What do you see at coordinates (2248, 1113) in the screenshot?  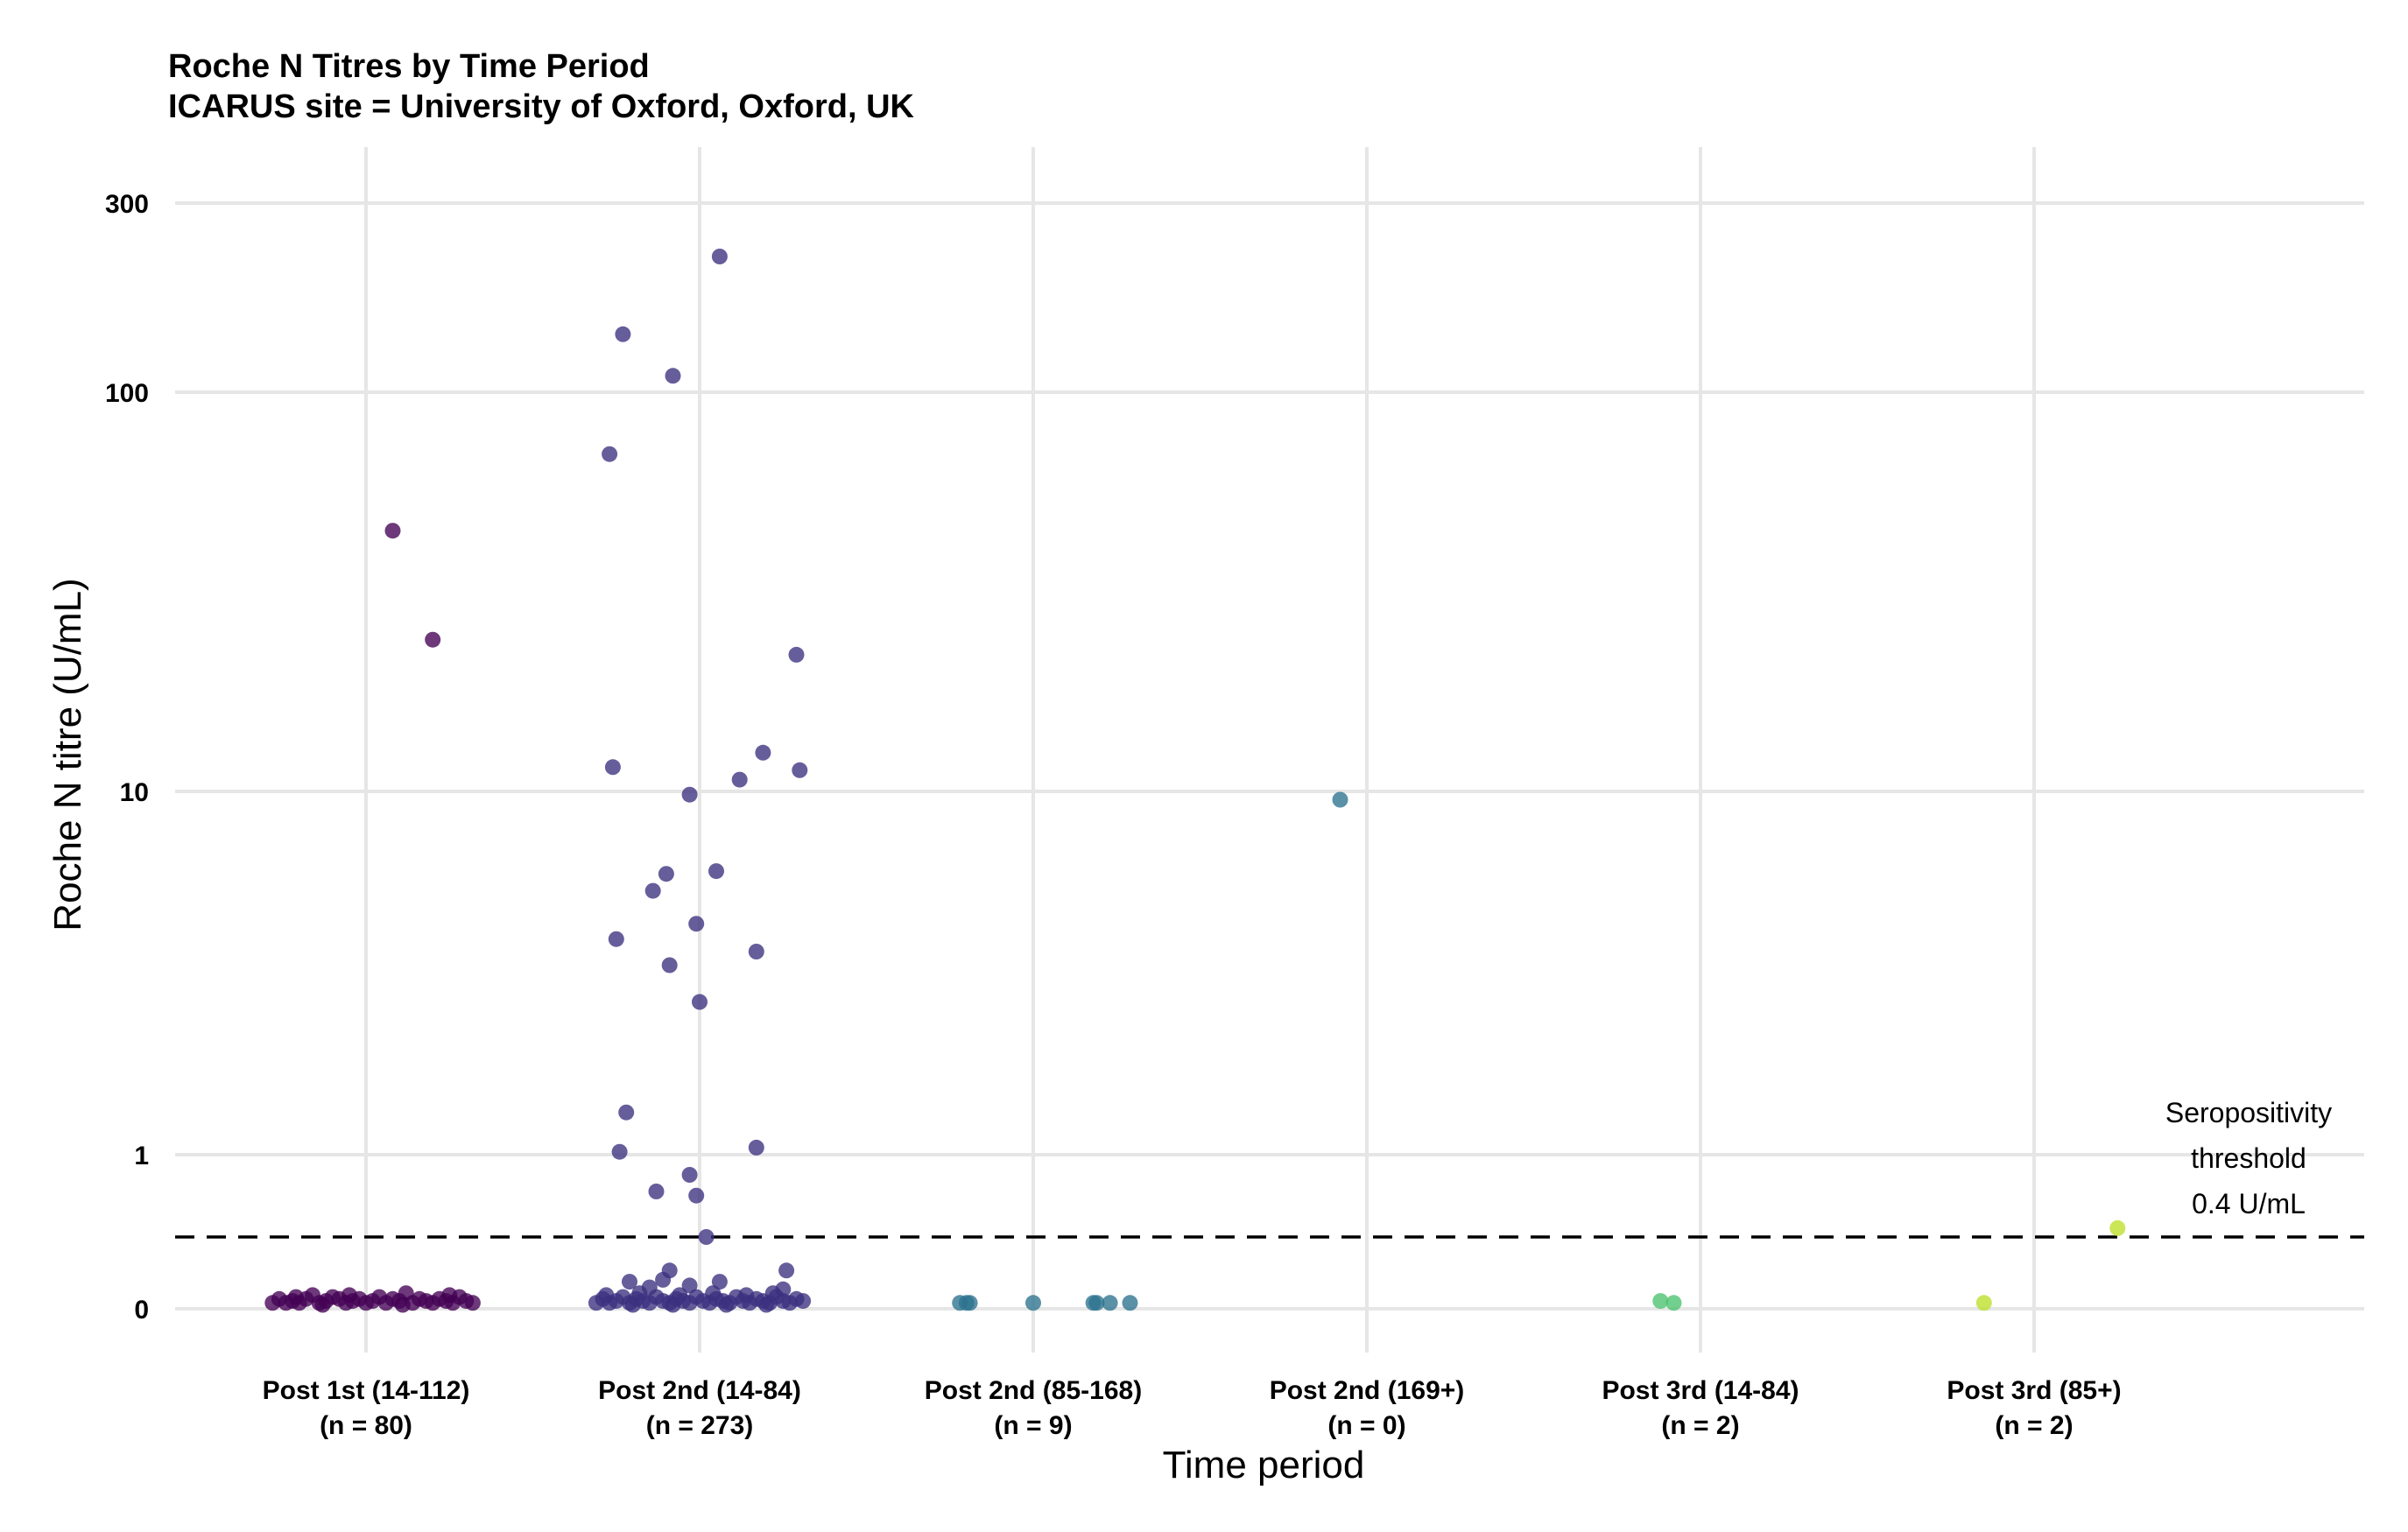 I see `threshold-label-line-1: Seropositivity` at bounding box center [2248, 1113].